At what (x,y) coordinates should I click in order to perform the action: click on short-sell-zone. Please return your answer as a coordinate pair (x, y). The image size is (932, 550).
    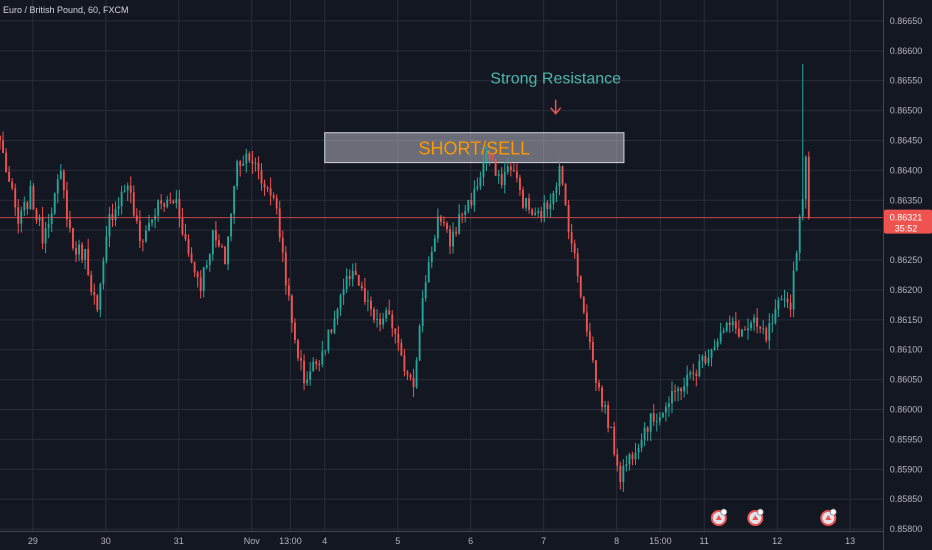
    Looking at the image, I should click on (474, 148).